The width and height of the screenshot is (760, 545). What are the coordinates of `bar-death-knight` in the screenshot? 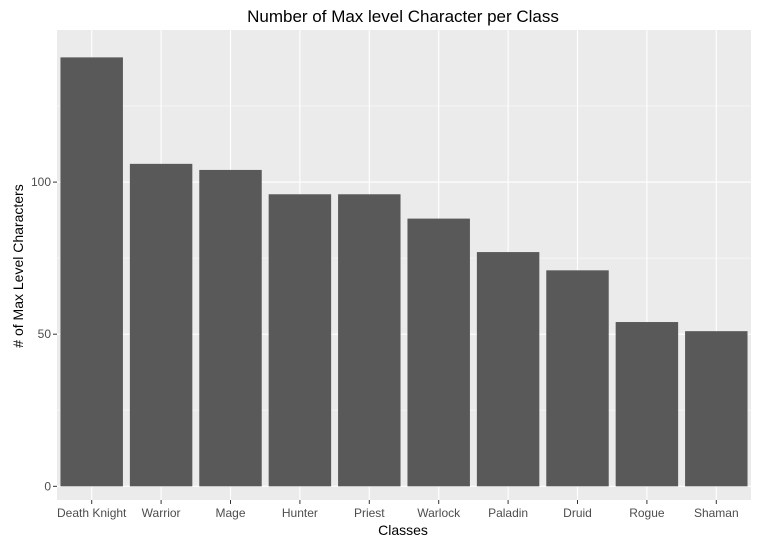 It's located at (91, 272).